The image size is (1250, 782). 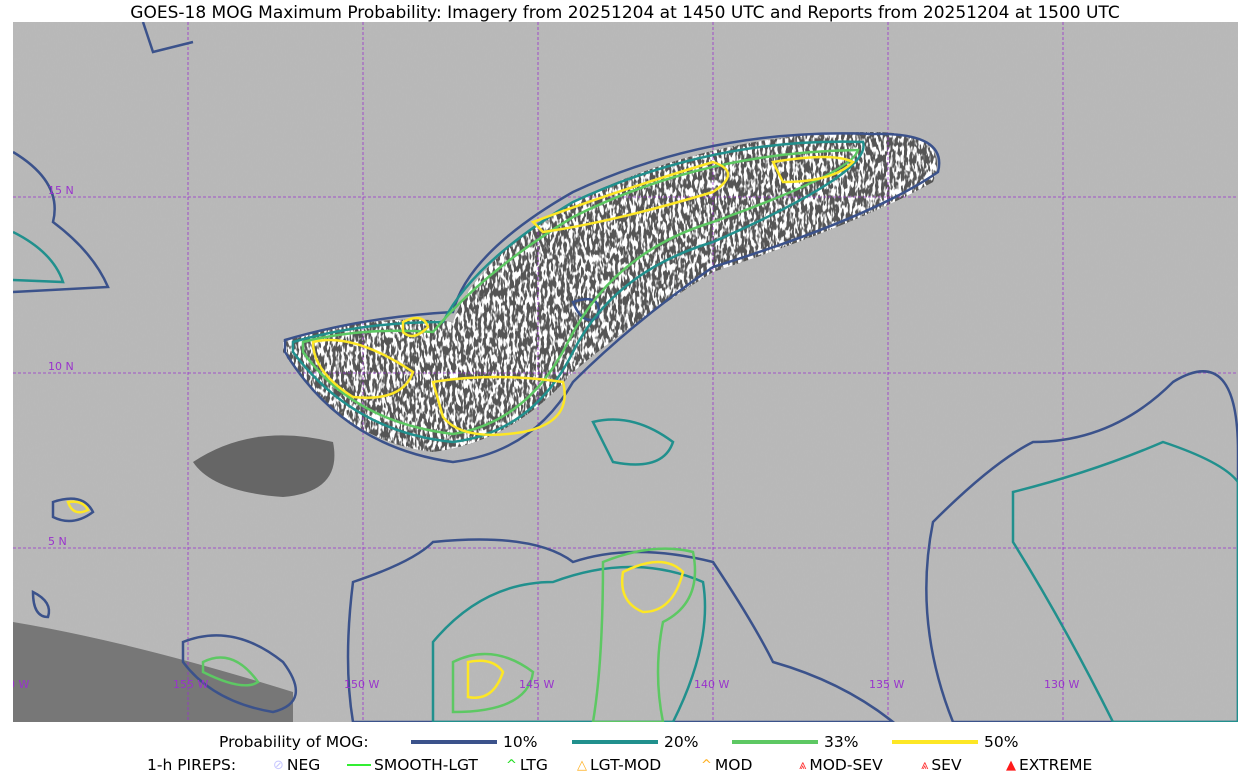 What do you see at coordinates (1061, 684) in the screenshot?
I see `lon-label: 130 W` at bounding box center [1061, 684].